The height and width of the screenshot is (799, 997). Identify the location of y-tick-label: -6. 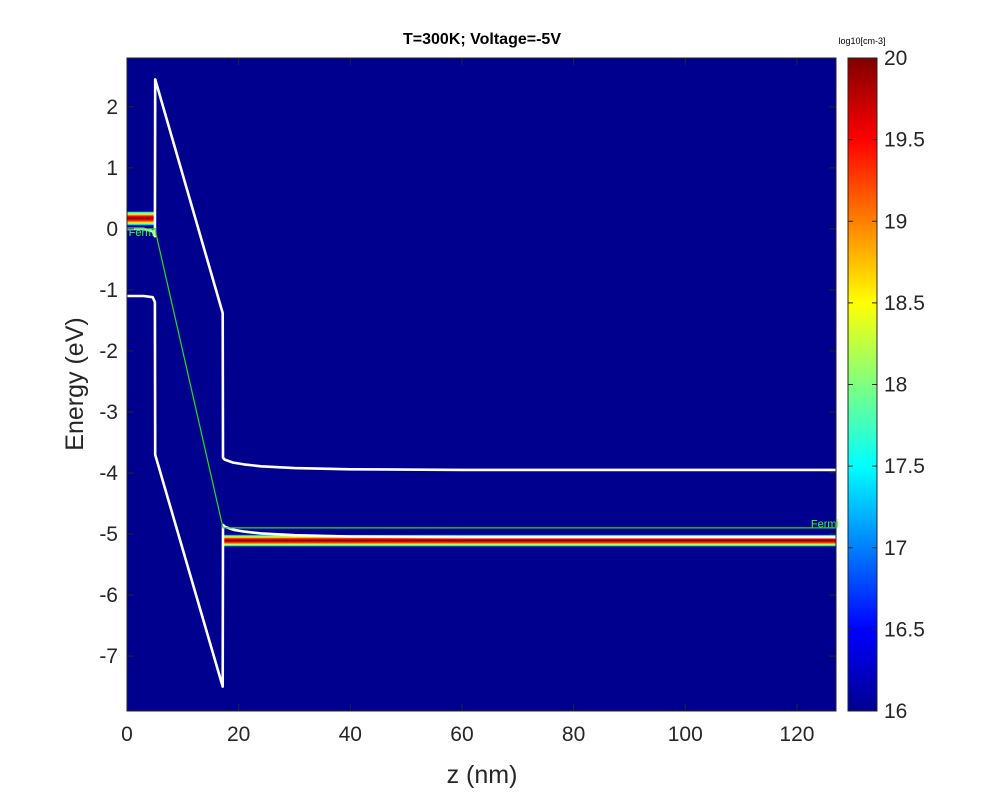
(108, 595).